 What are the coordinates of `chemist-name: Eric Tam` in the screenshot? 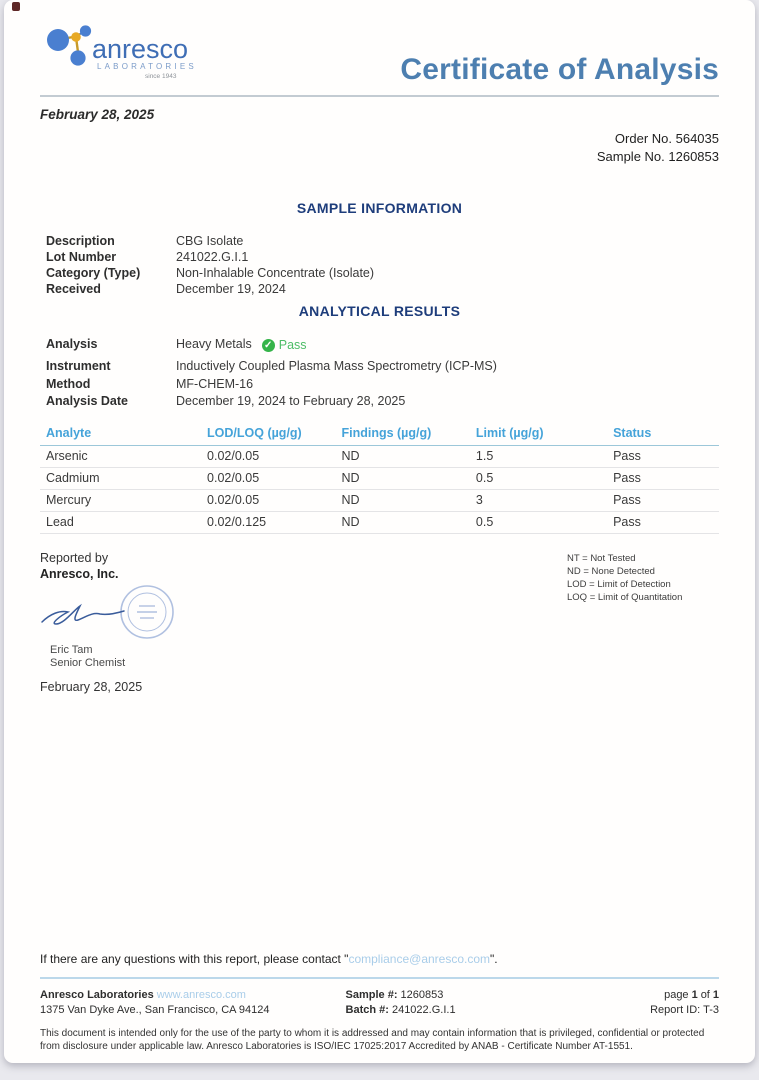 It's located at (71, 649).